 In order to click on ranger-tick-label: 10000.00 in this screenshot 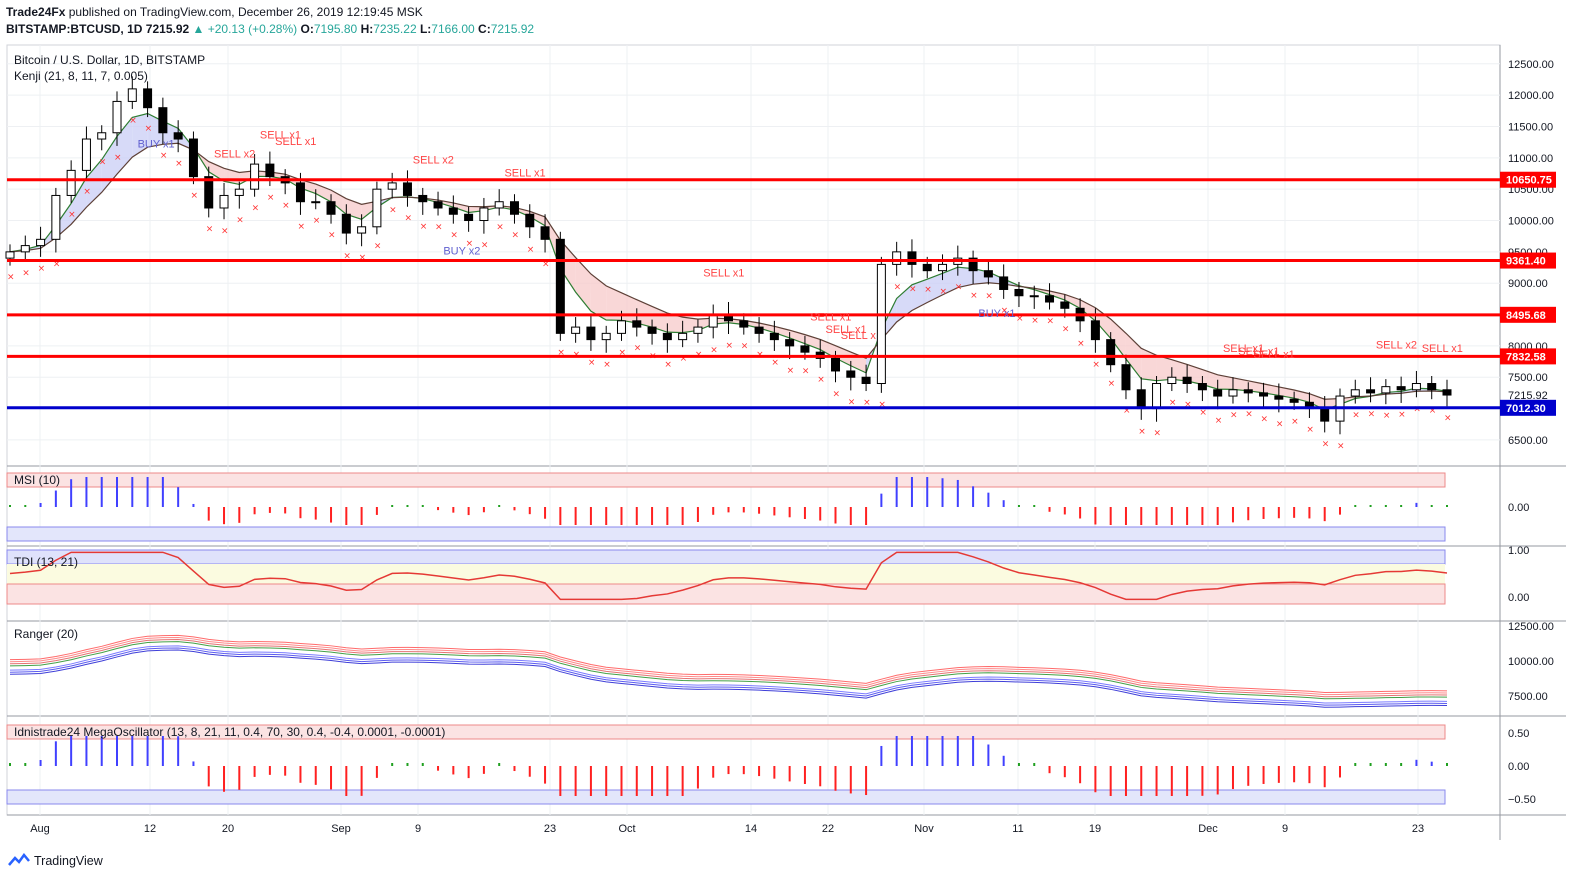, I will do `click(1531, 662)`.